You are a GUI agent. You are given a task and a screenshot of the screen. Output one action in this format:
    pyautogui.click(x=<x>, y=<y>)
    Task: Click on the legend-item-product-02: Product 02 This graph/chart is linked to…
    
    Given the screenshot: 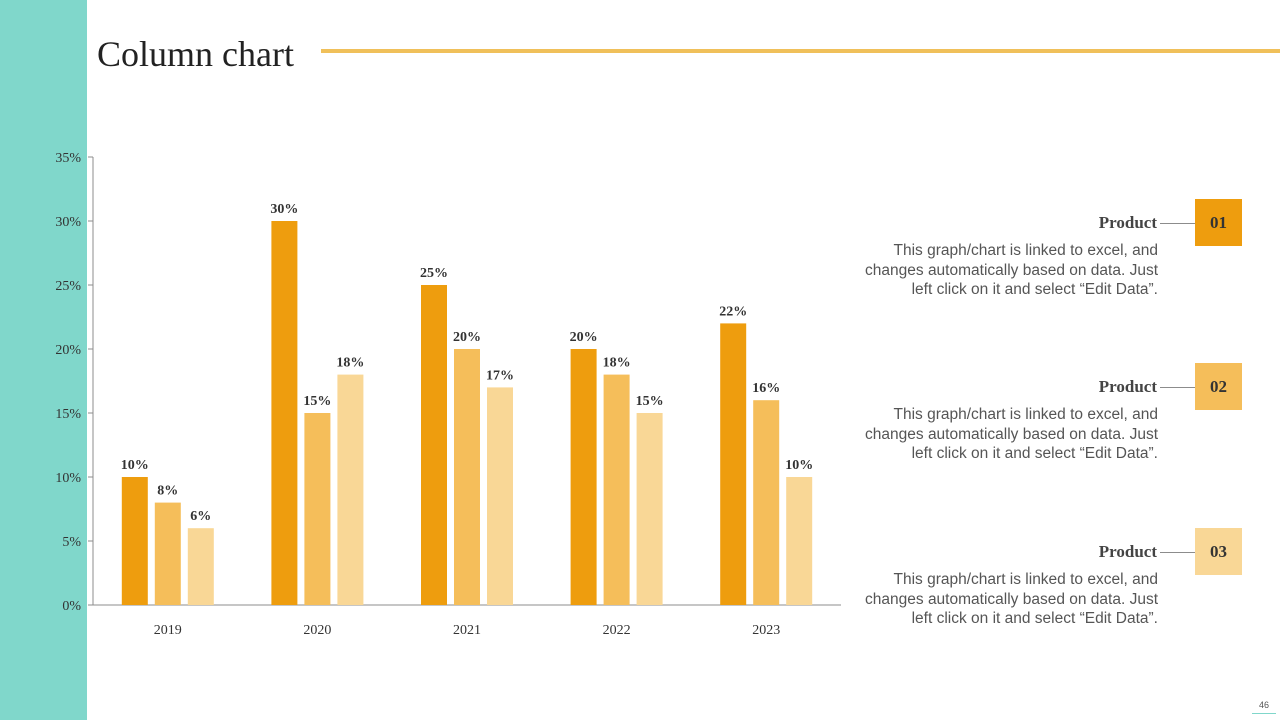 What is the action you would take?
    pyautogui.click(x=1045, y=418)
    